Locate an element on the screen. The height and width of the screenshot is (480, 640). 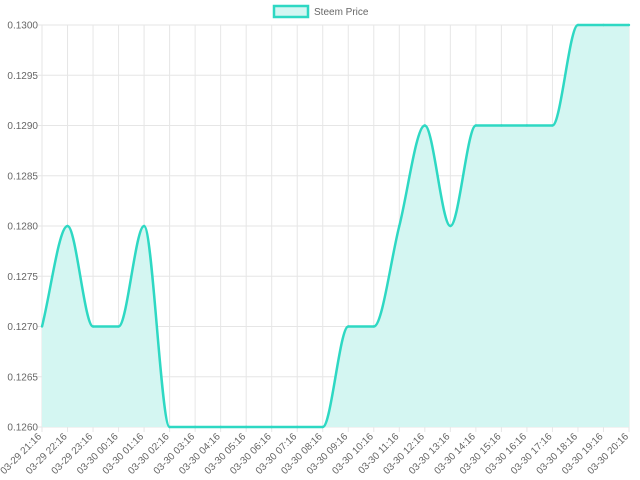
y-tick-label: 0.1295 is located at coordinates (22, 76).